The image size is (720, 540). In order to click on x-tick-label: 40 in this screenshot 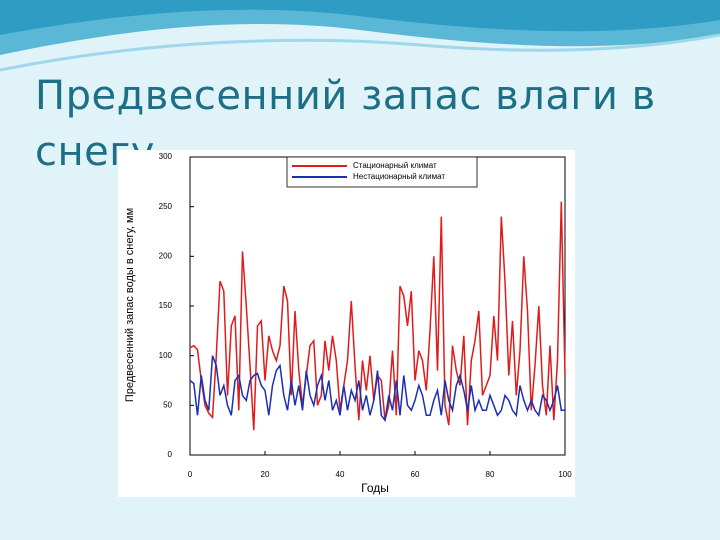, I will do `click(340, 474)`.